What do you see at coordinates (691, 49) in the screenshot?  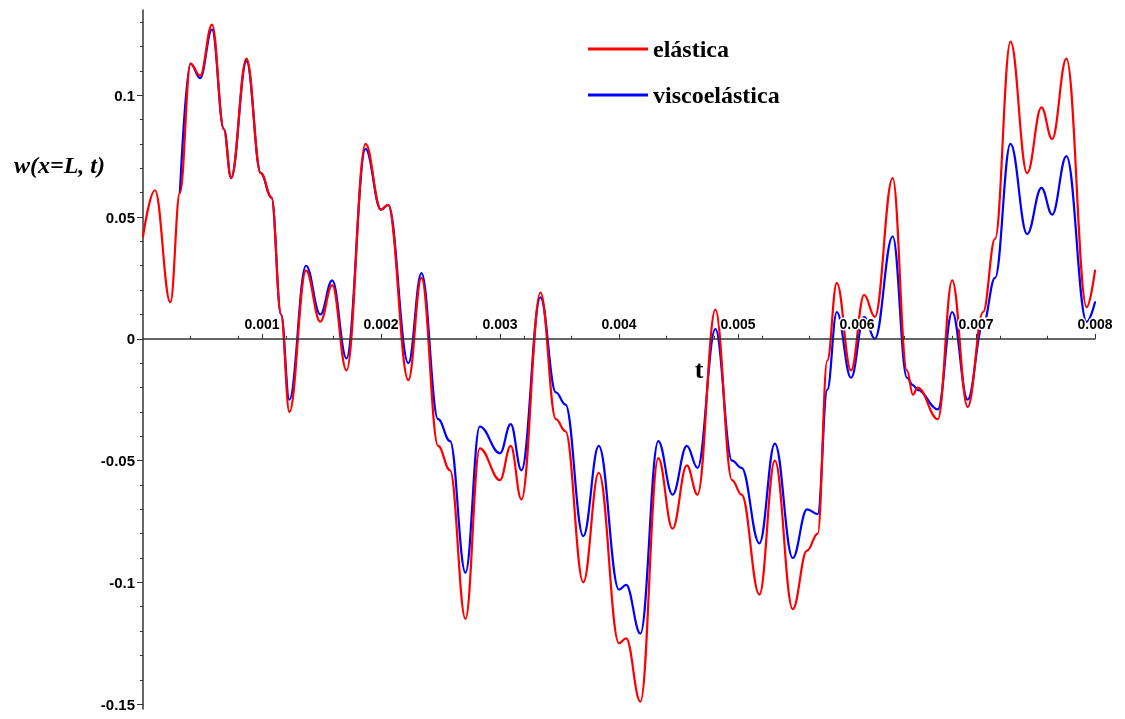 I see `legend-label: elástica` at bounding box center [691, 49].